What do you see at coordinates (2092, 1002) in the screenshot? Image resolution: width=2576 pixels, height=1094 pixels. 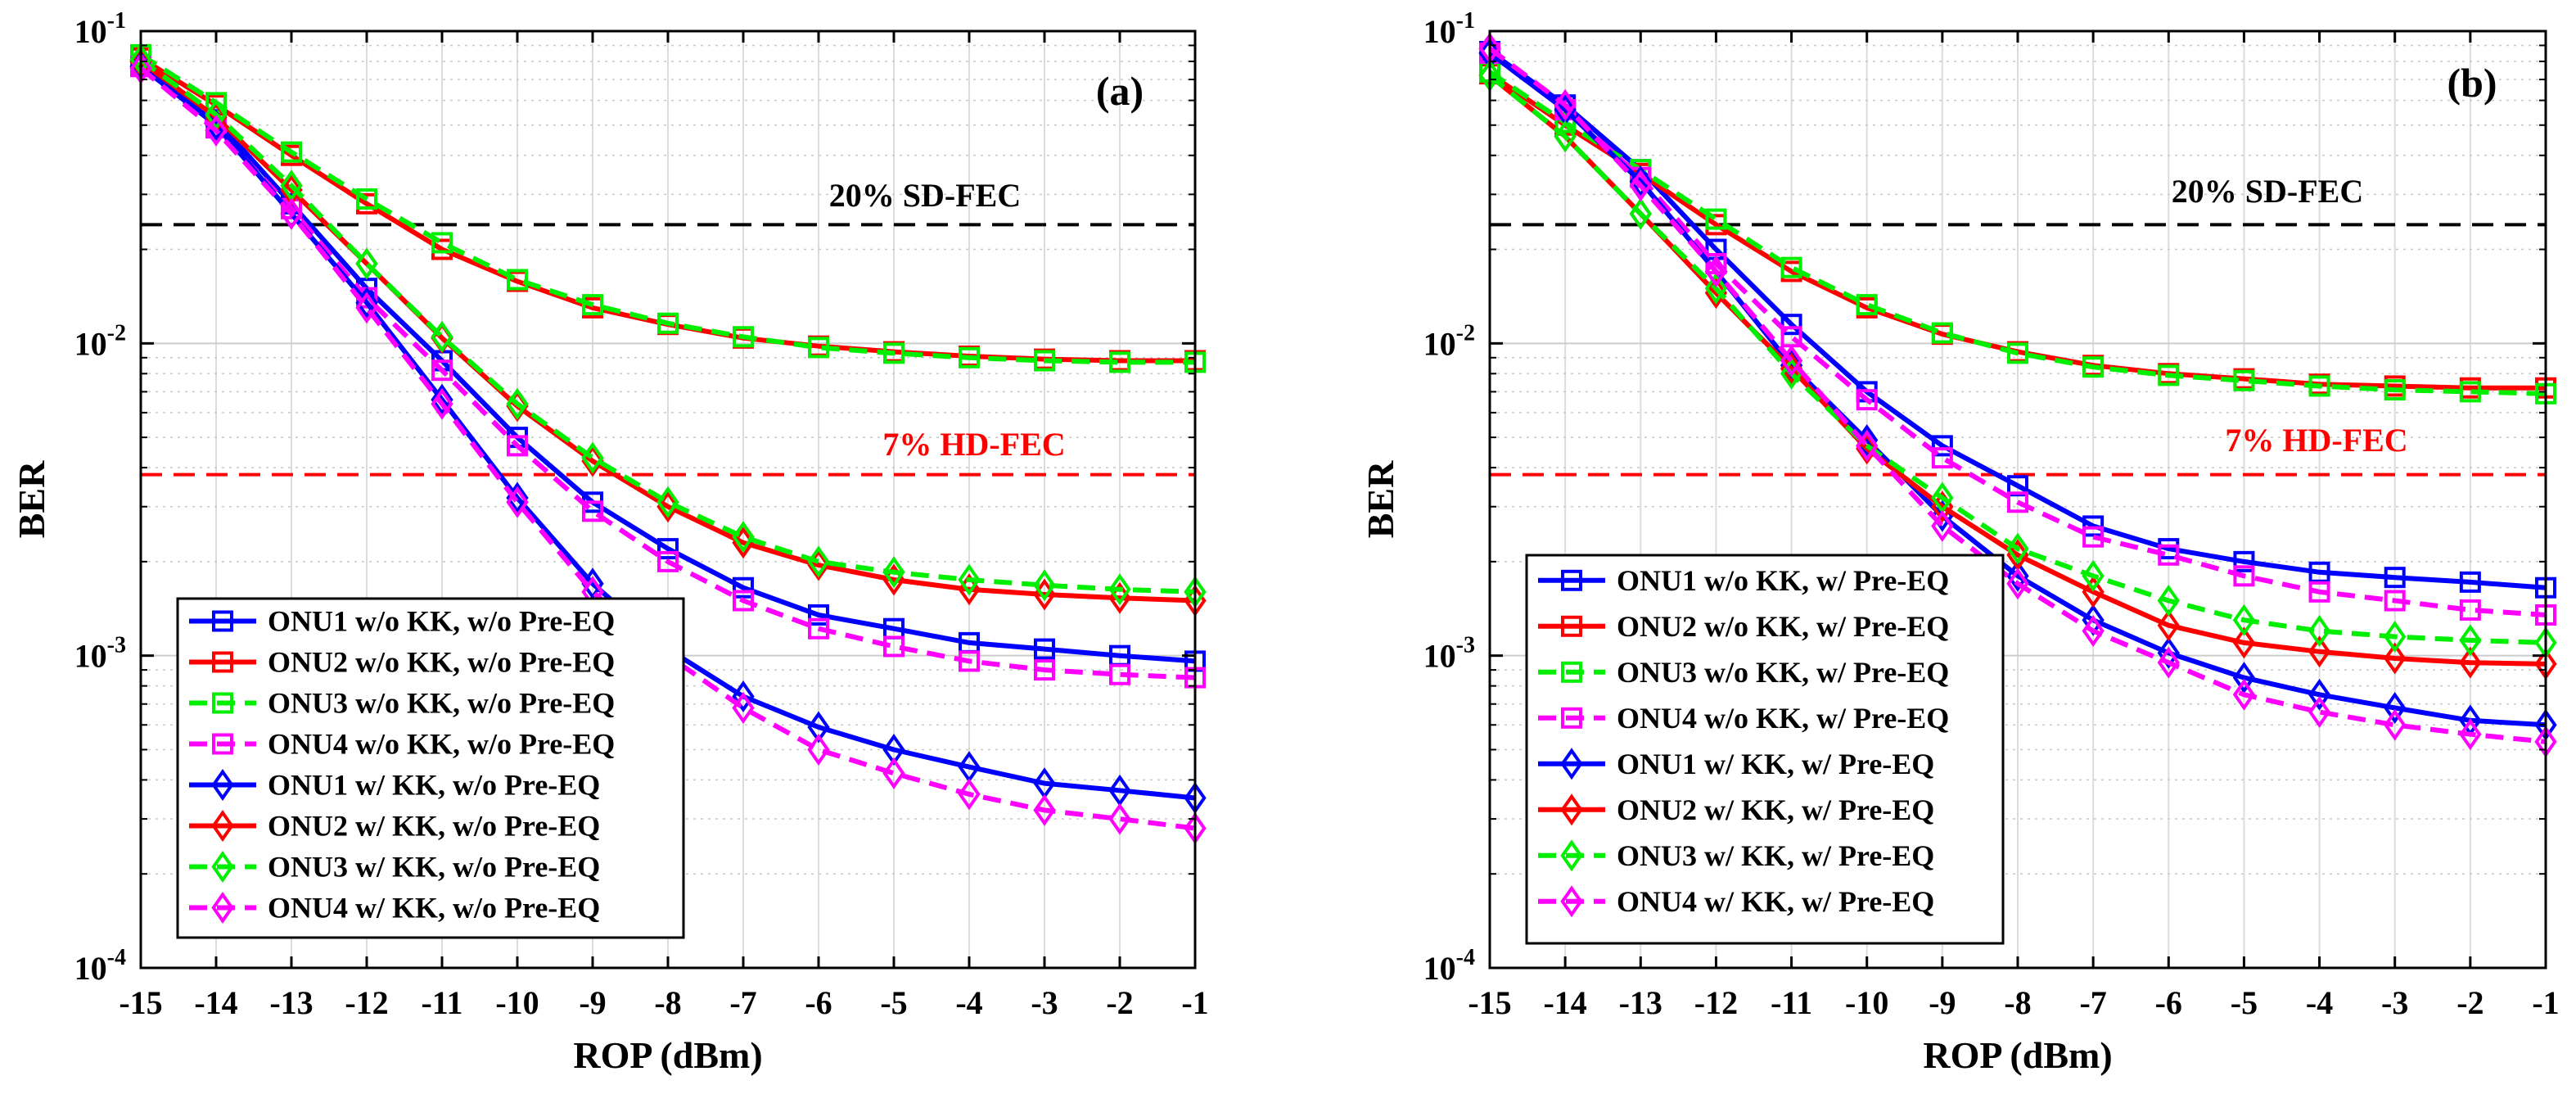 I see `x-tick-label: -7` at bounding box center [2092, 1002].